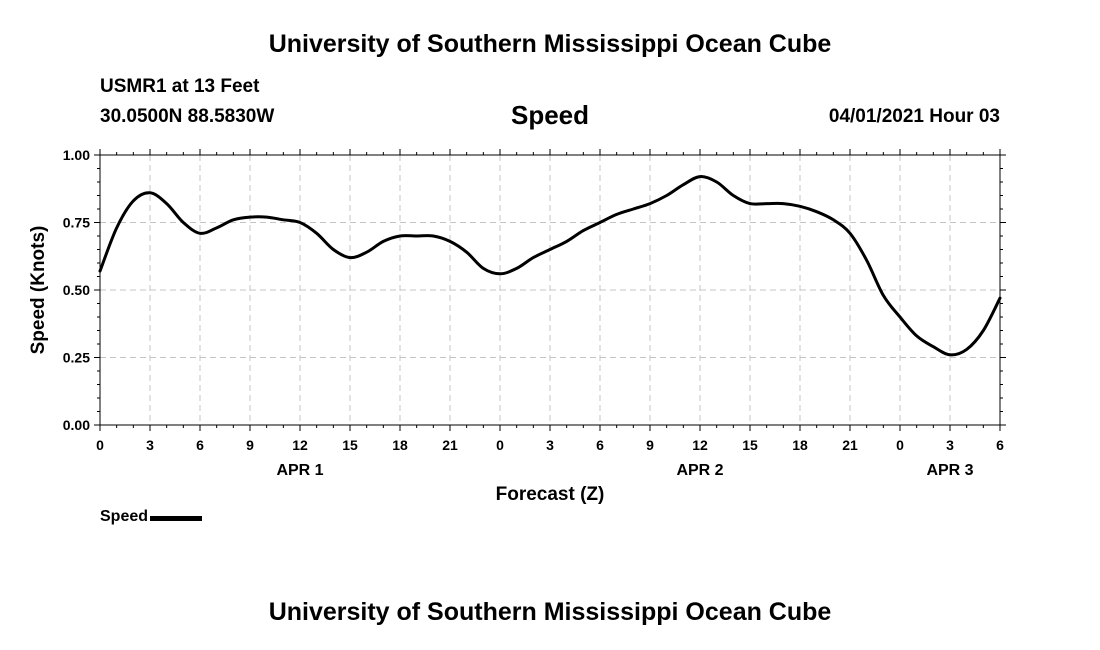  What do you see at coordinates (699, 470) in the screenshot?
I see `date-label: APR 2` at bounding box center [699, 470].